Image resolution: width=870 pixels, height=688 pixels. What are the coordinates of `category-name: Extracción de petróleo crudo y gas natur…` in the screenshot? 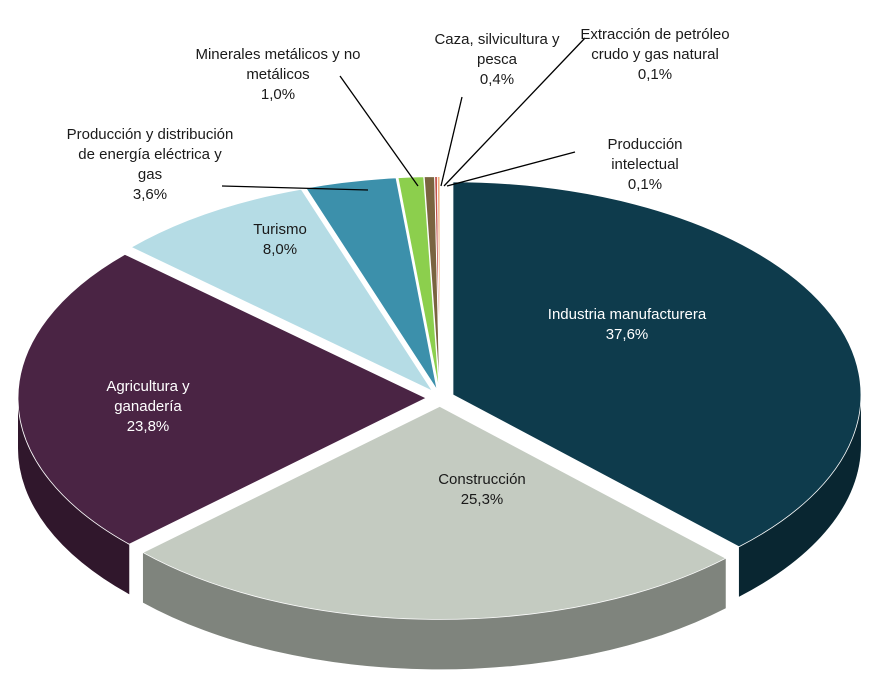 It's located at (655, 44).